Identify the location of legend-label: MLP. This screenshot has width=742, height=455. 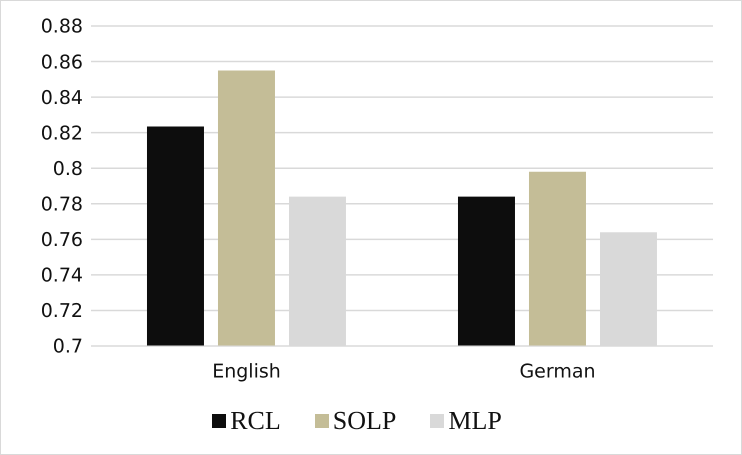
(474, 421).